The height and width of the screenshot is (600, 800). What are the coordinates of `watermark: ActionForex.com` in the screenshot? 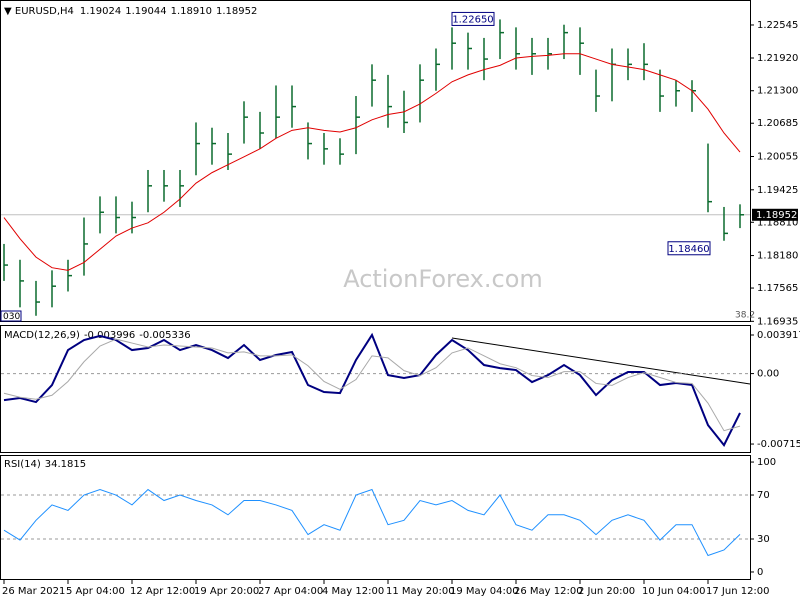 It's located at (443, 279).